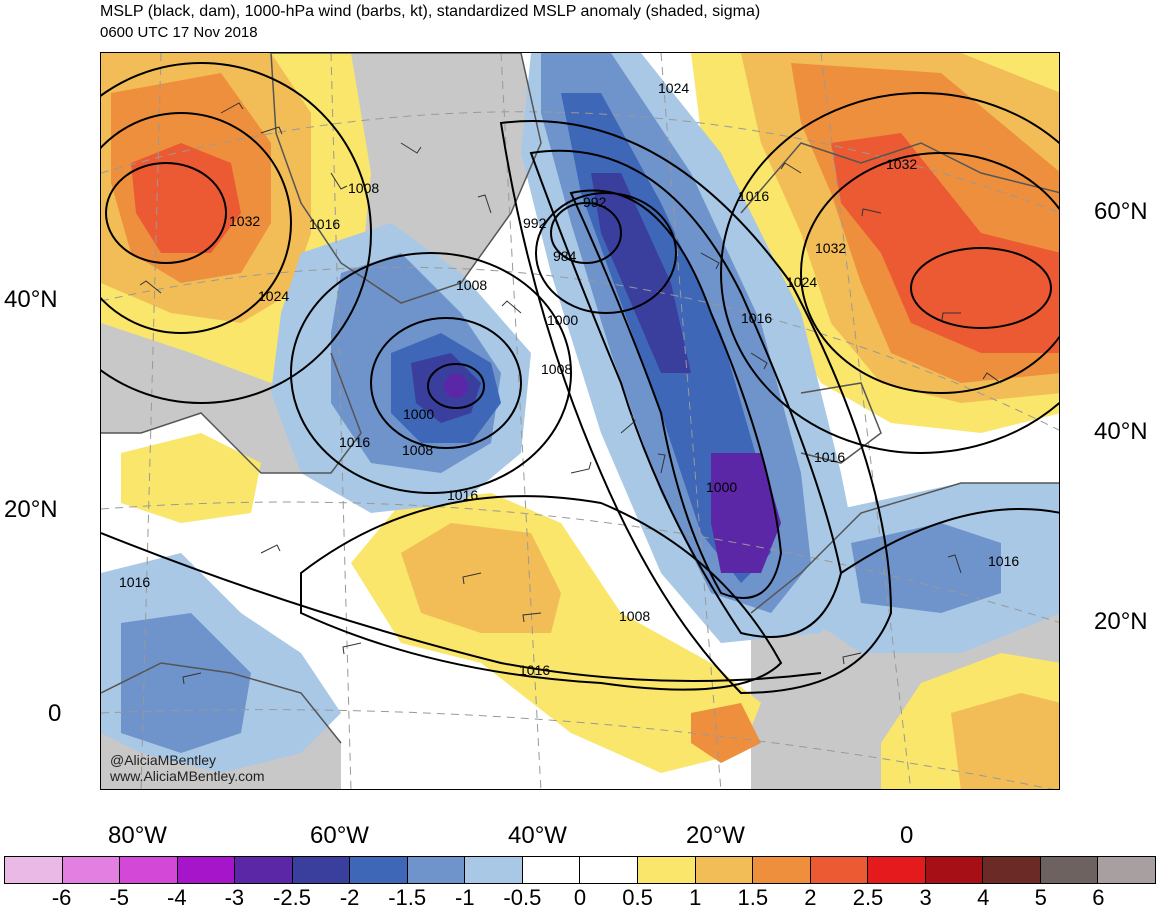 The image size is (1160, 912). What do you see at coordinates (1121, 621) in the screenshot?
I see `lat-label-right-20n: 20°N` at bounding box center [1121, 621].